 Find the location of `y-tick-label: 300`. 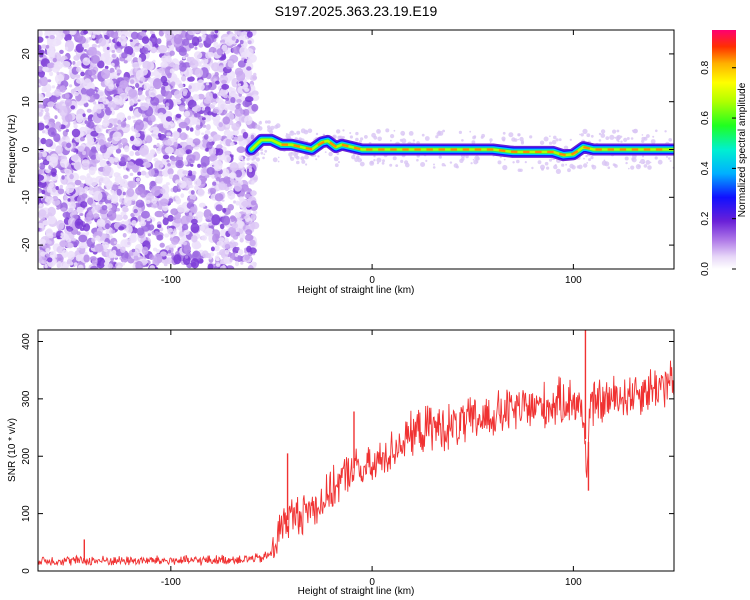

y-tick-label: 300 is located at coordinates (26, 398).